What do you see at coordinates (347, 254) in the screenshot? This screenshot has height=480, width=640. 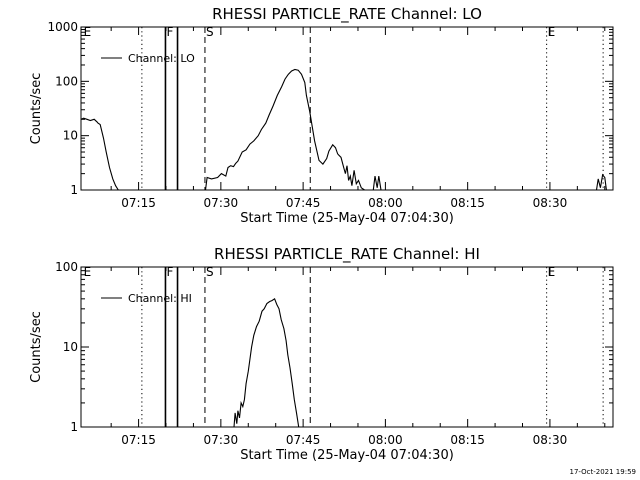 I see `chart-title: RHESSI PARTICLE_RATE Channel: HI` at bounding box center [347, 254].